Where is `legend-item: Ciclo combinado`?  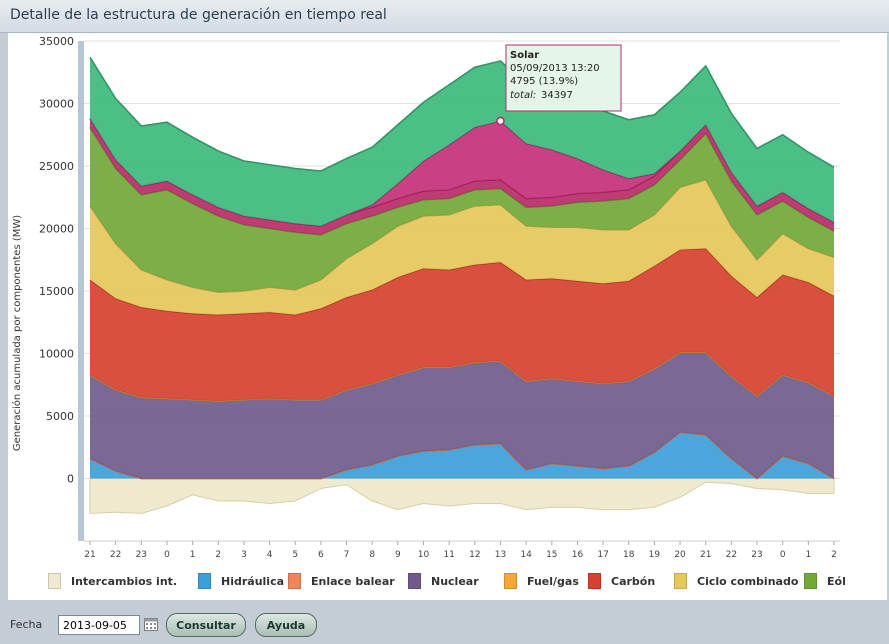
legend-item: Ciclo combinado is located at coordinates (736, 581).